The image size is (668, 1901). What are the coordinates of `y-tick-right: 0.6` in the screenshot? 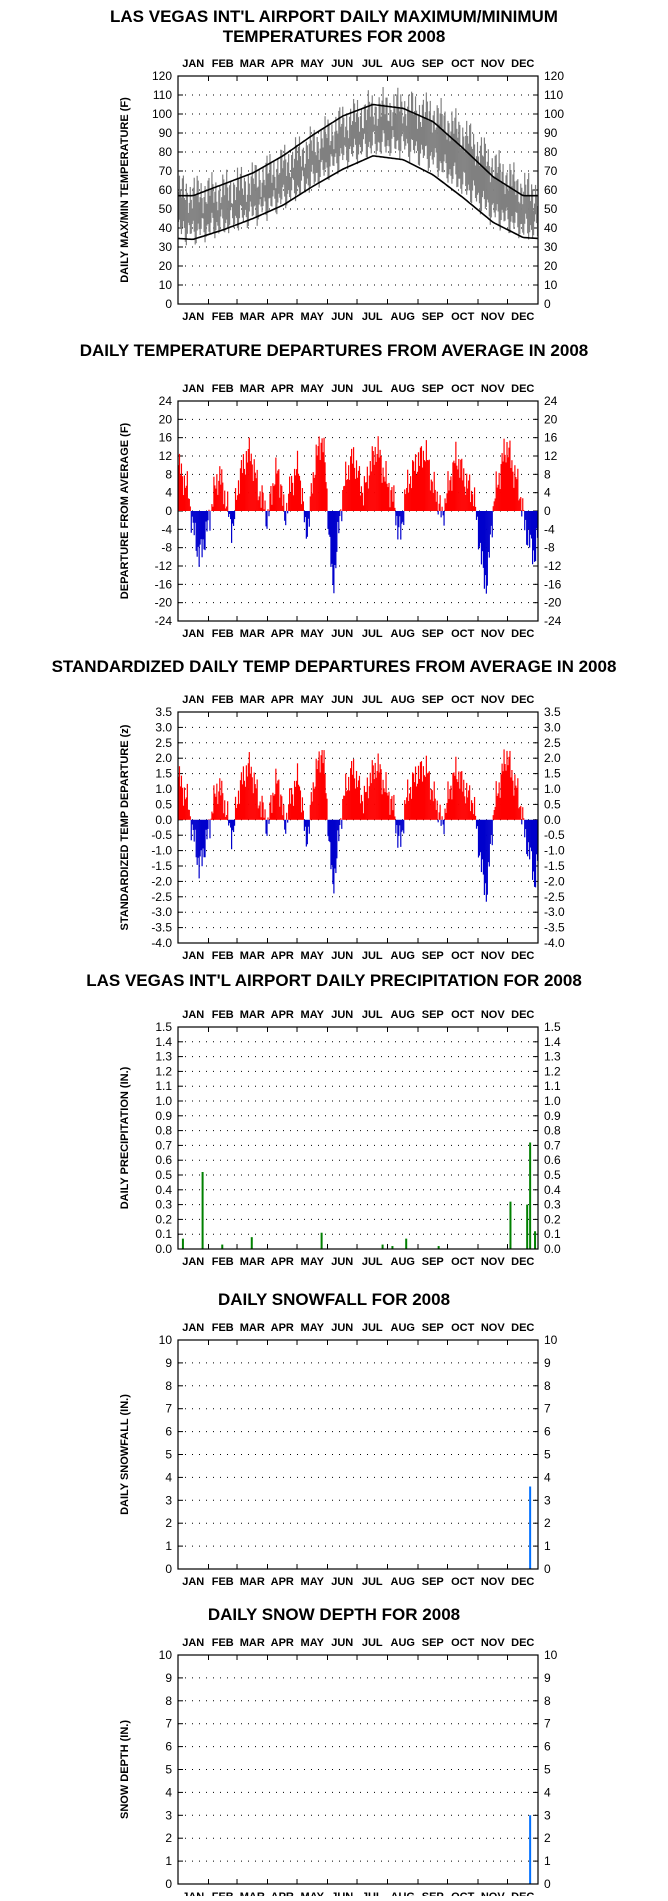 It's located at (552, 1160).